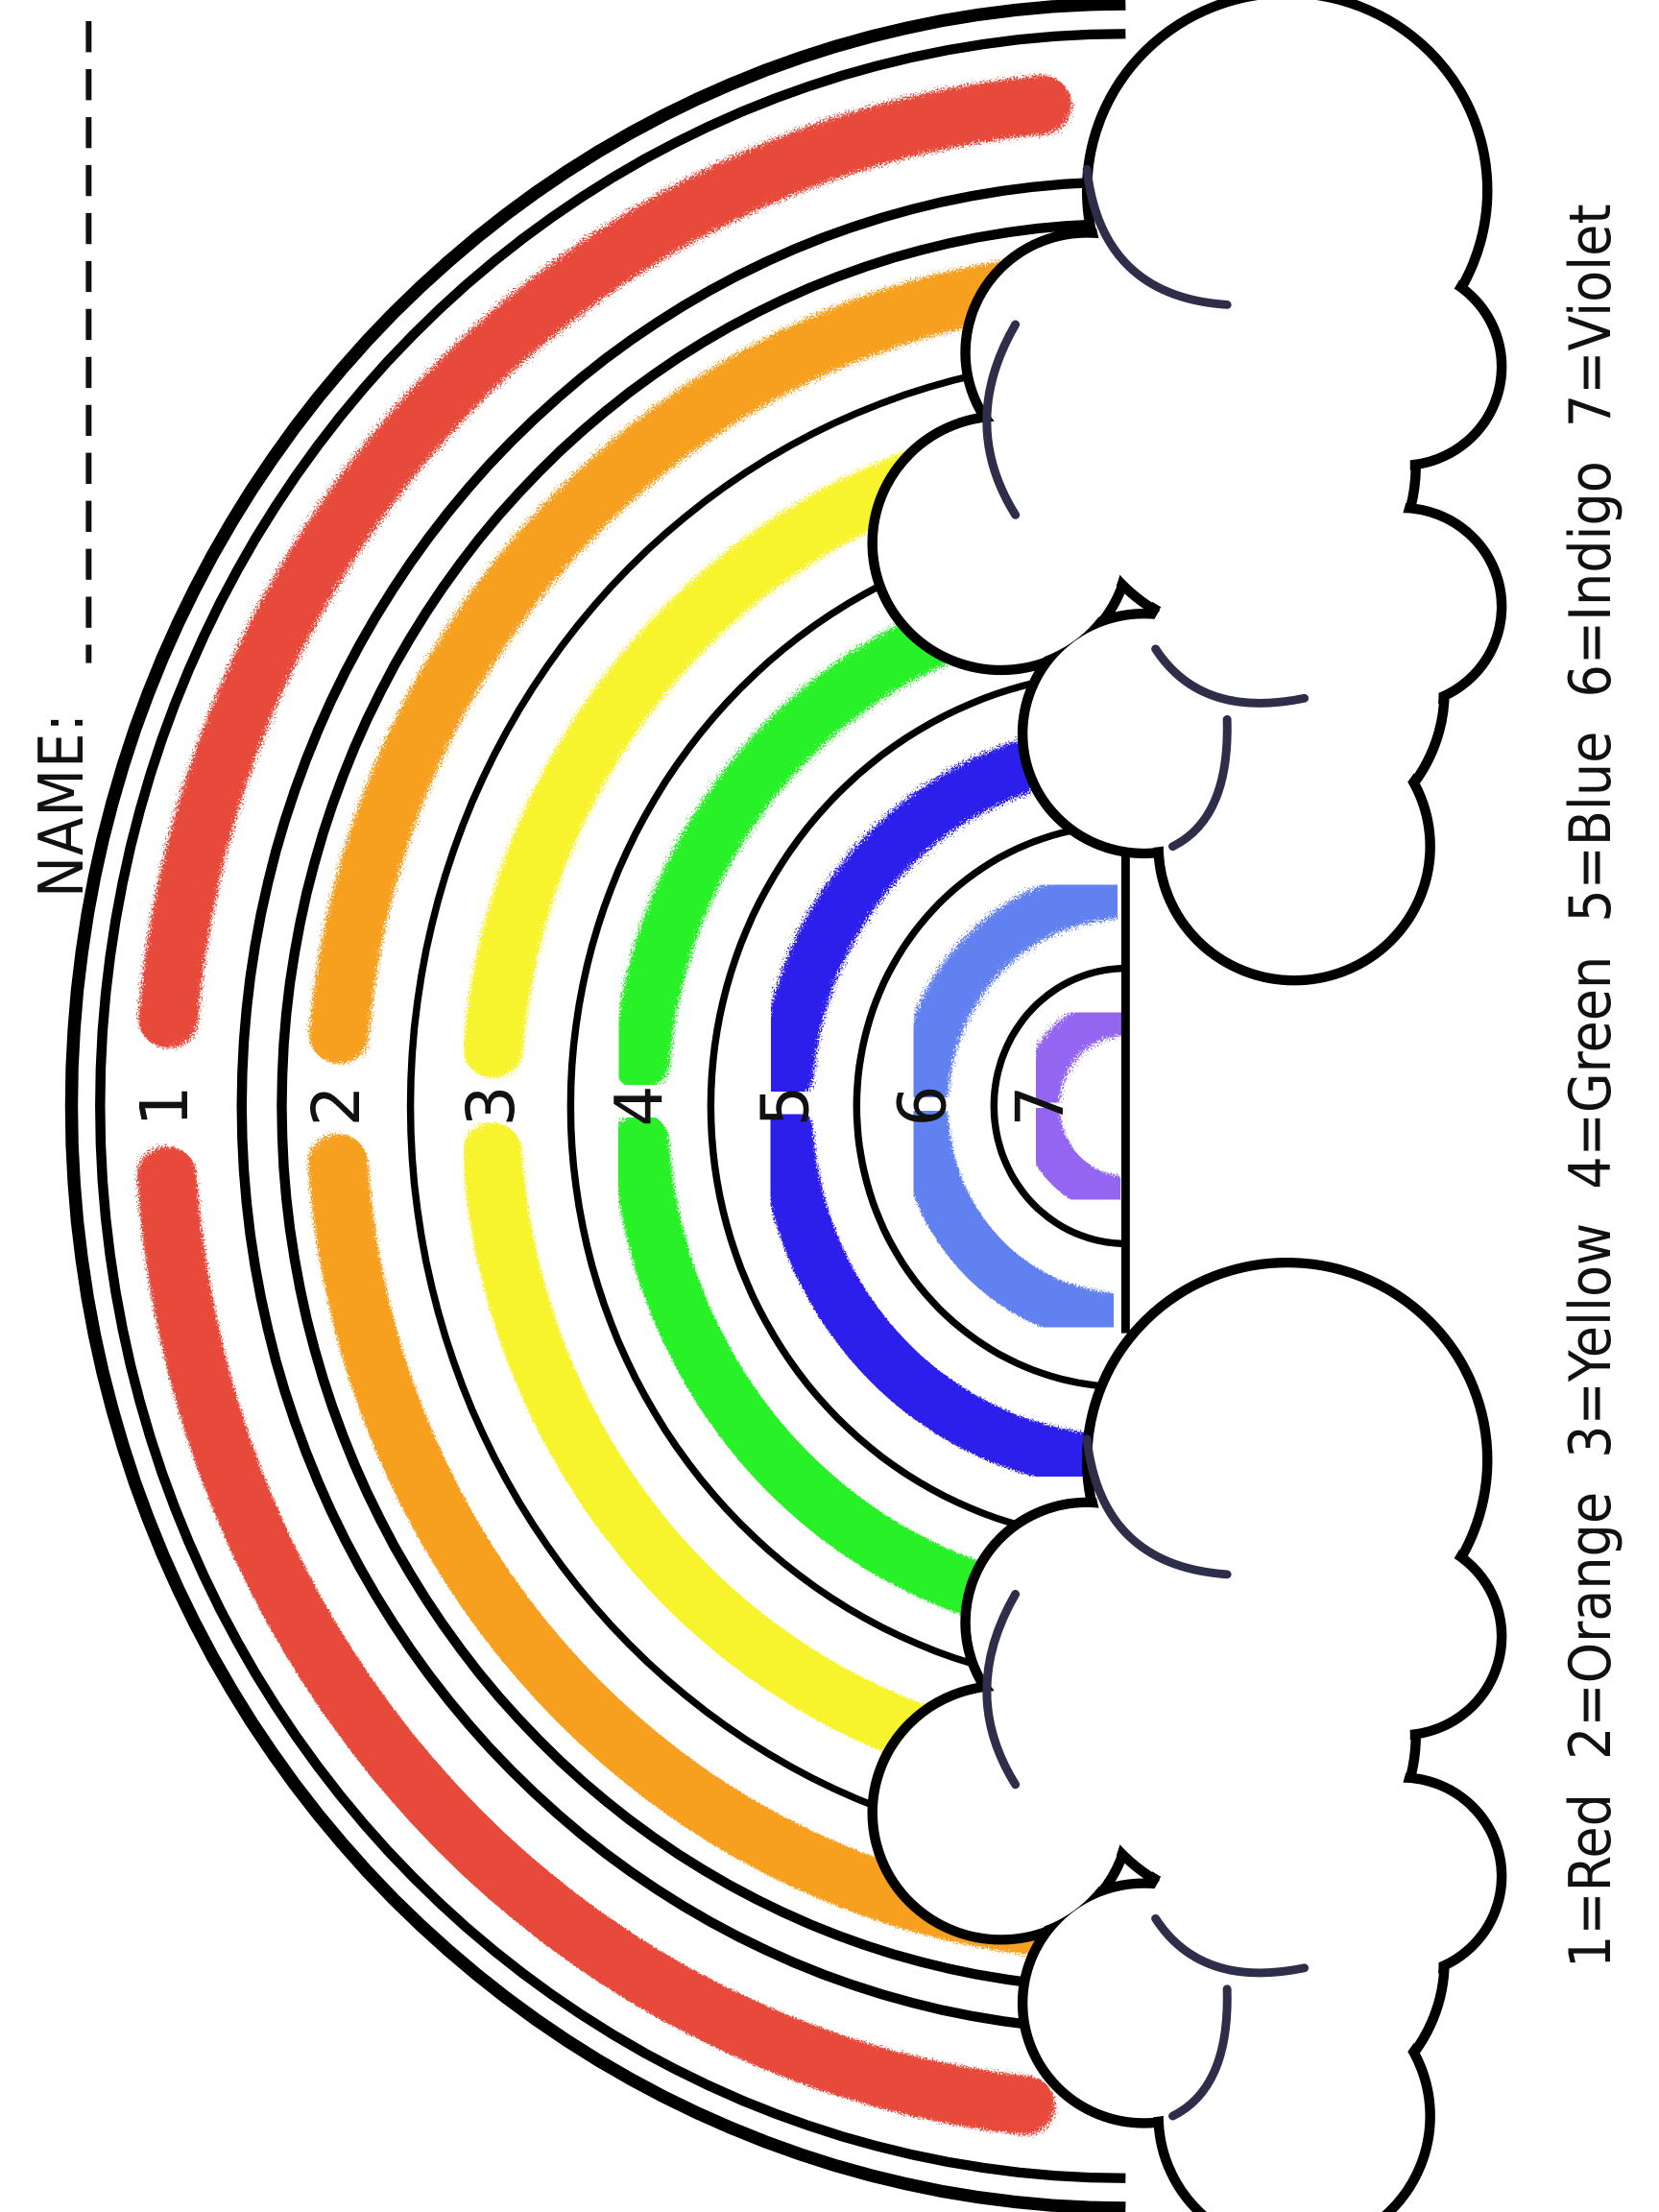 This screenshot has width=1659, height=2212. Describe the element at coordinates (923, 1106) in the screenshot. I see `band-number-6: 6` at that location.